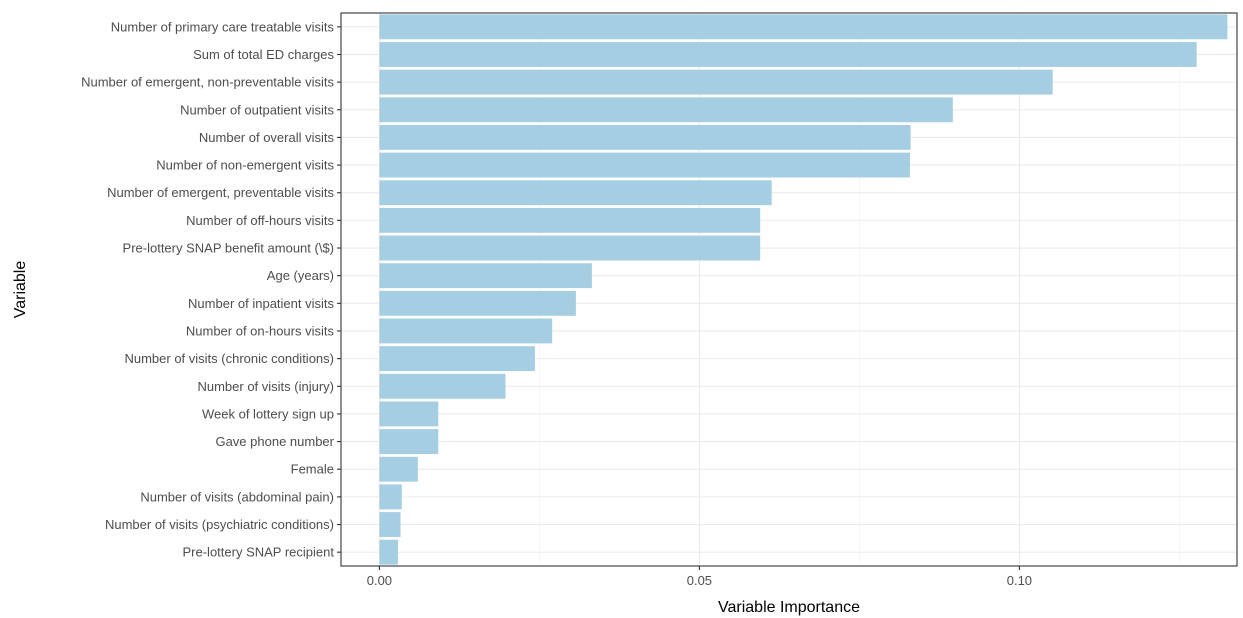  What do you see at coordinates (245, 165) in the screenshot?
I see `y-tick-label: Number of non-emergent visits` at bounding box center [245, 165].